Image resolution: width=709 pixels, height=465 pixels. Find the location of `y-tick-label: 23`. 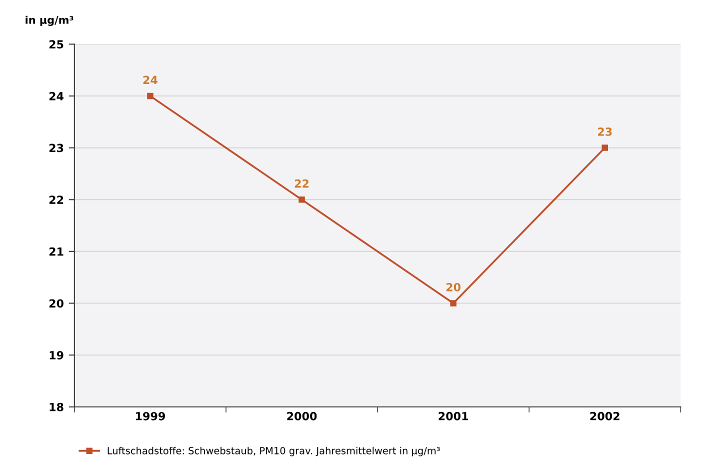

y-tick-label: 23 is located at coordinates (56, 148).